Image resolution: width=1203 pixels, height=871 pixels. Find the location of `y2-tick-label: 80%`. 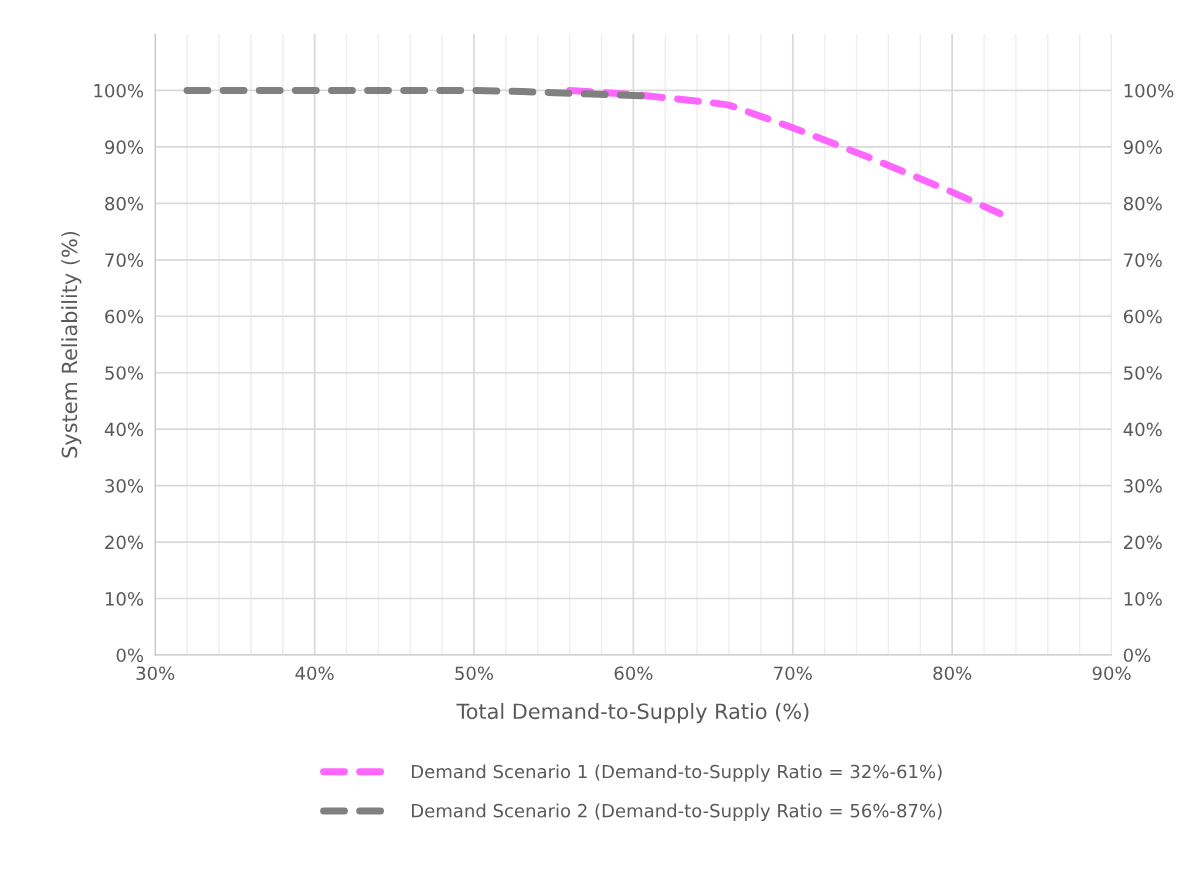

y2-tick-label: 80% is located at coordinates (1142, 203).